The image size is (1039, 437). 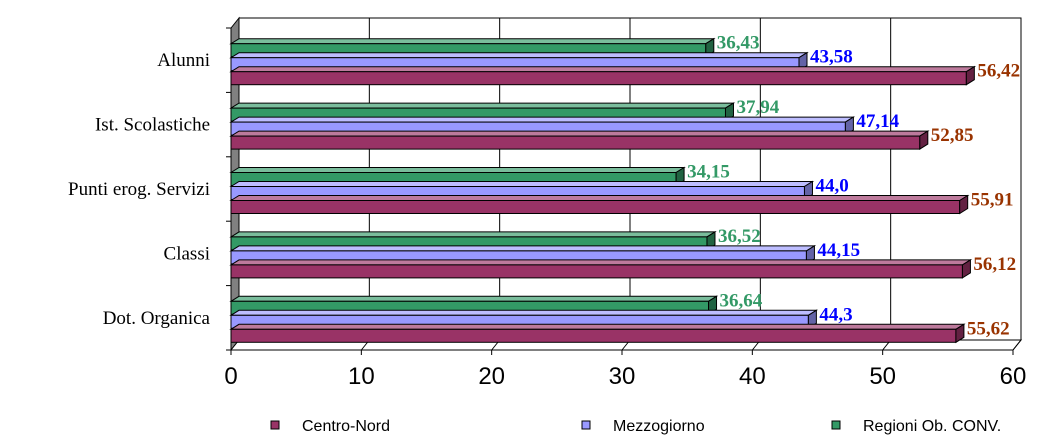 What do you see at coordinates (831, 57) in the screenshot?
I see `data-label-mezzogiorno-alunni: 43,58` at bounding box center [831, 57].